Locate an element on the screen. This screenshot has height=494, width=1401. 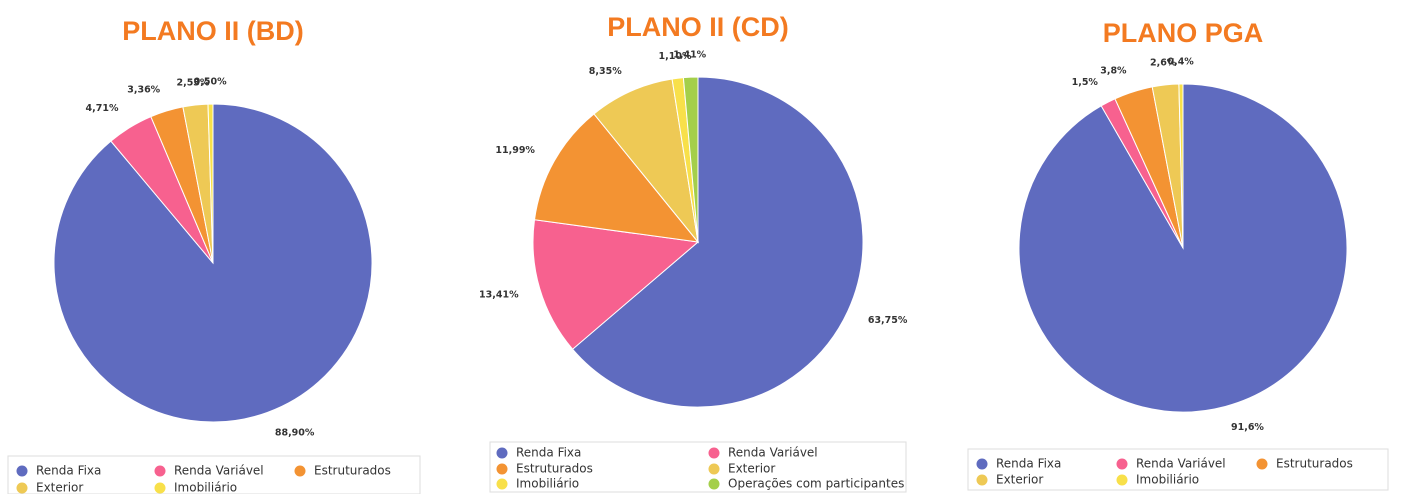
data-label: 1,10% is located at coordinates (675, 56).